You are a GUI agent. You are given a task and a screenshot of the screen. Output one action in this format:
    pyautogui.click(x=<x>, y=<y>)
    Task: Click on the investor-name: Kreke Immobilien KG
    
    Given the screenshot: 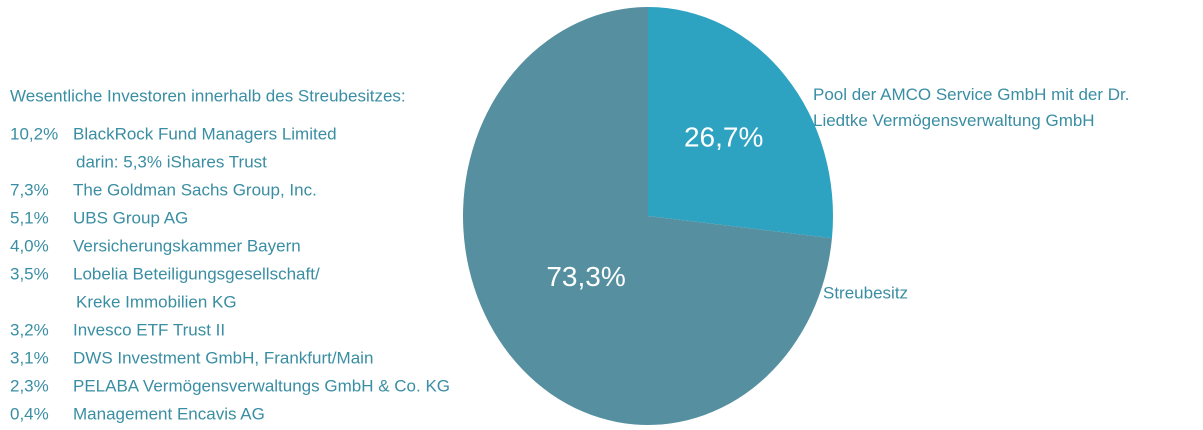 What is the action you would take?
    pyautogui.click(x=156, y=301)
    